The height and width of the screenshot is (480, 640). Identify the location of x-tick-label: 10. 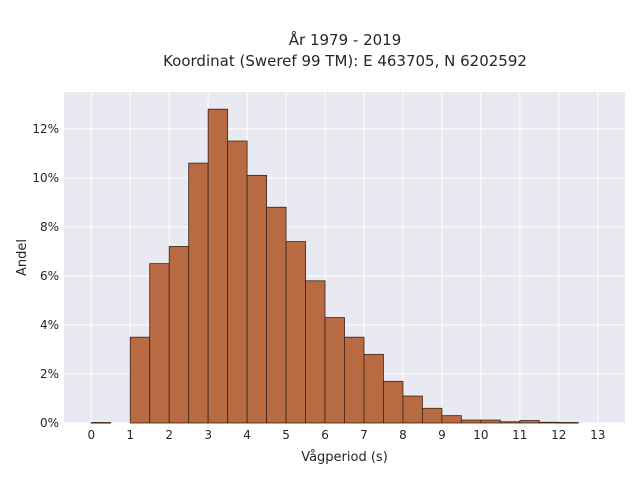
(480, 435).